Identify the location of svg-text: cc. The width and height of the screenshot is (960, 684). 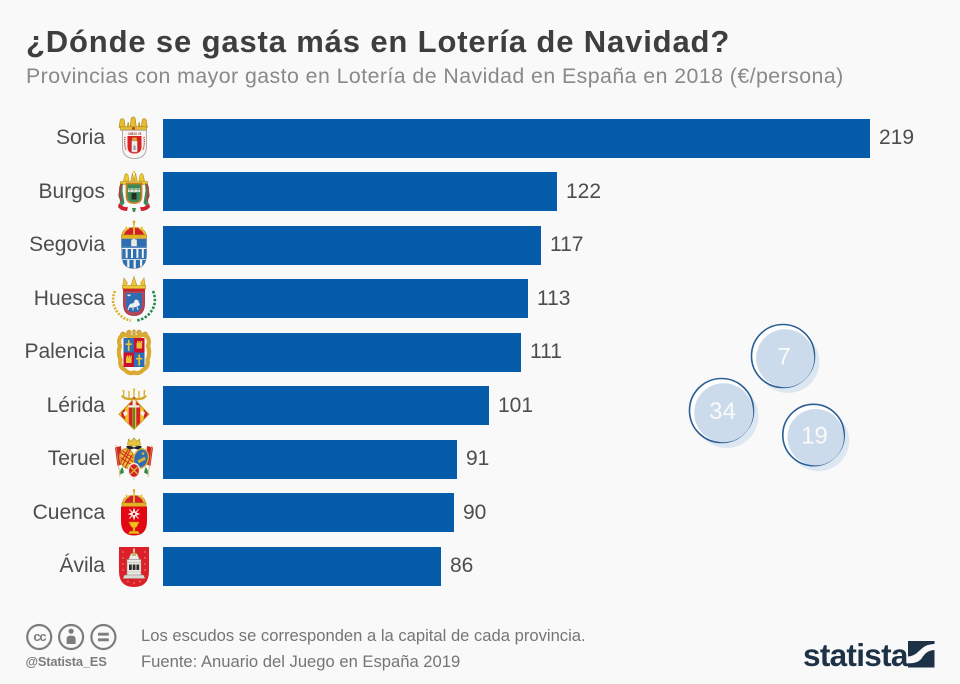
(39, 636).